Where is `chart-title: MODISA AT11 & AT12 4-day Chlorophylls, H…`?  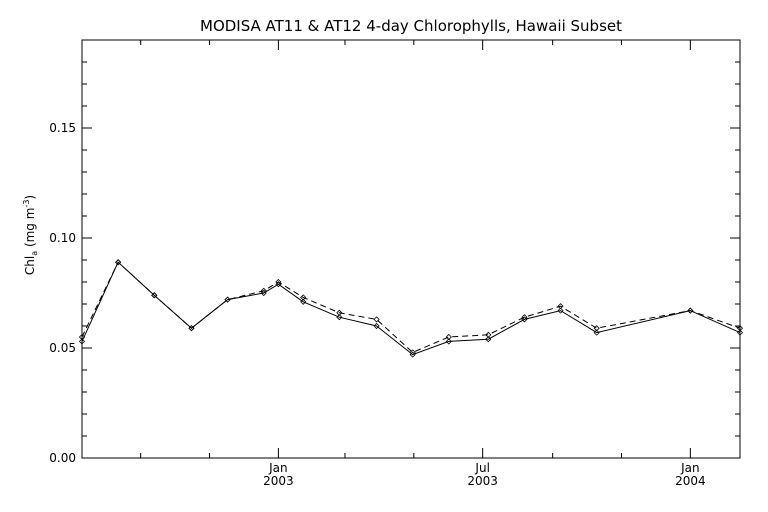 chart-title: MODISA AT11 & AT12 4-day Chlorophylls, H… is located at coordinates (411, 26).